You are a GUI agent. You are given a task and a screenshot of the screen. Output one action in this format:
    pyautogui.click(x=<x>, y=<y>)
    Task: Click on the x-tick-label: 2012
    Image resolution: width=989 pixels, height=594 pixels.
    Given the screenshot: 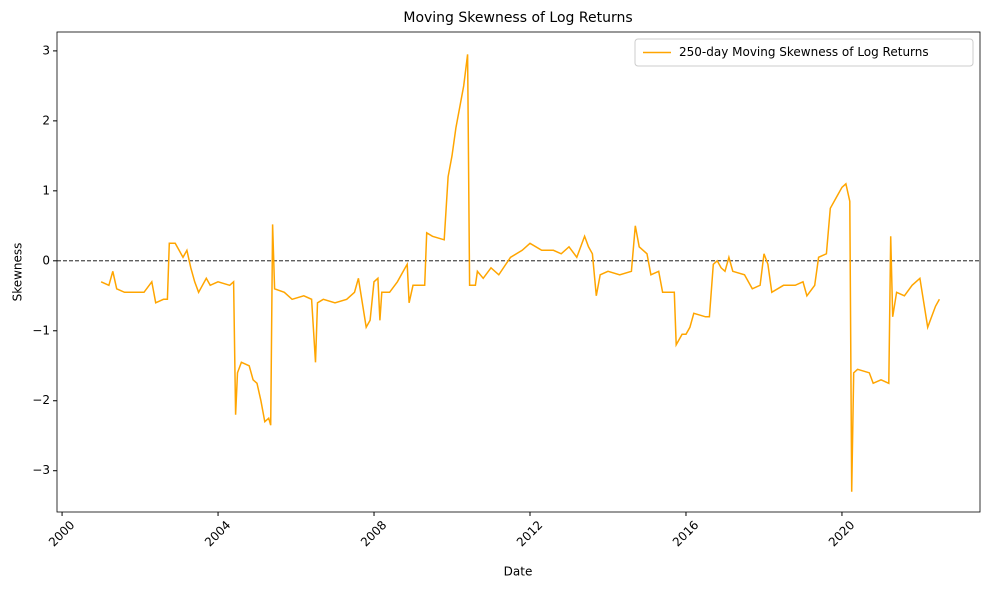 What is the action you would take?
    pyautogui.click(x=529, y=533)
    